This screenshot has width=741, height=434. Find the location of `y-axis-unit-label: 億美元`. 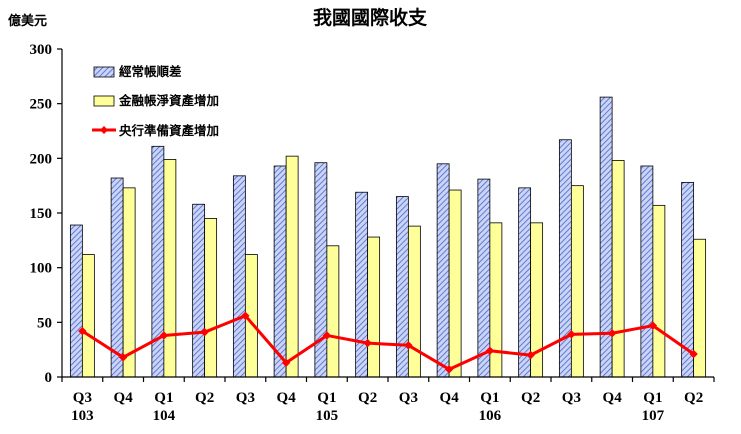

y-axis-unit-label: 億美元 is located at coordinates (27, 21).